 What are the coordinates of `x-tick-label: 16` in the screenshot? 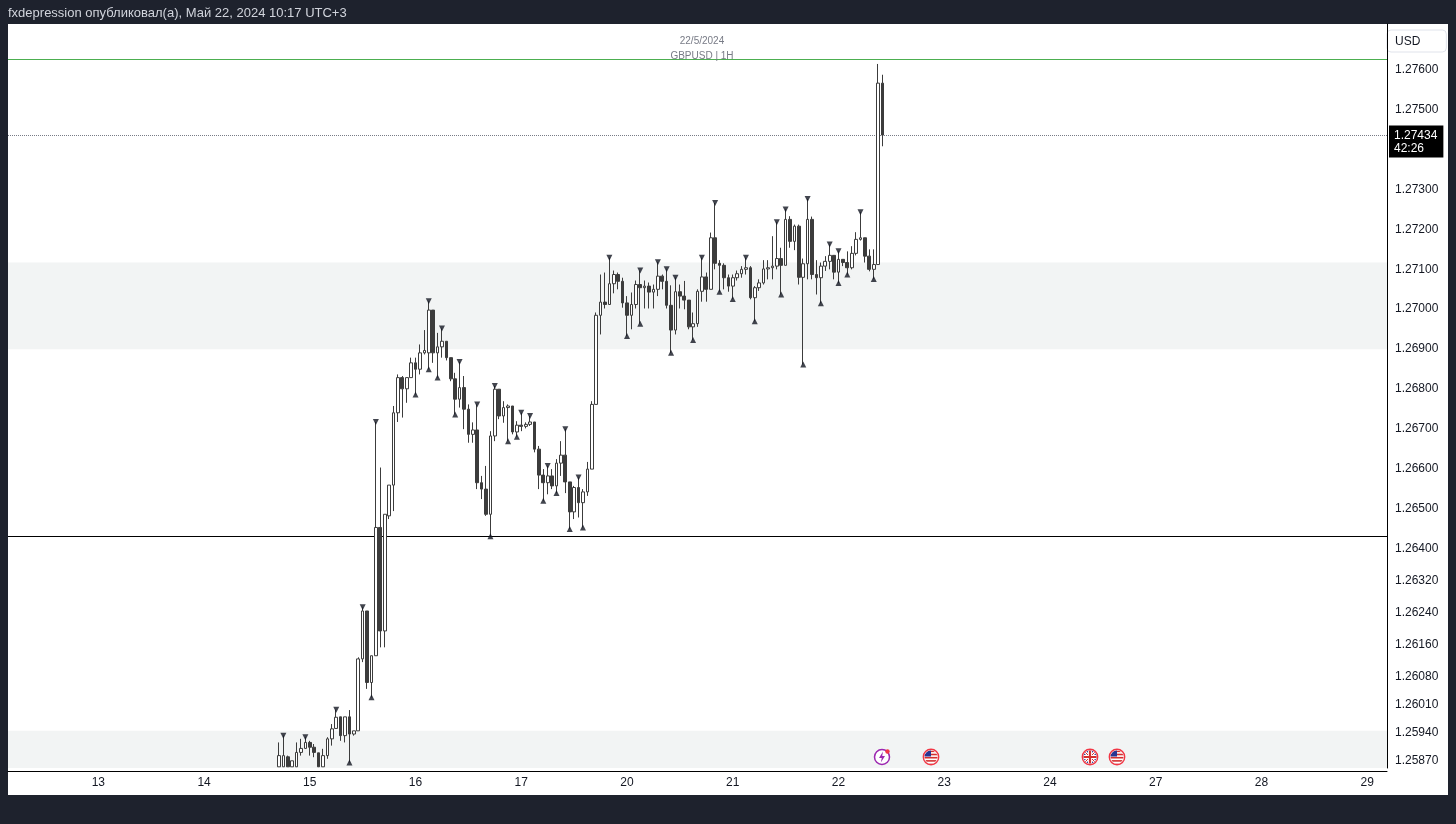 It's located at (415, 782).